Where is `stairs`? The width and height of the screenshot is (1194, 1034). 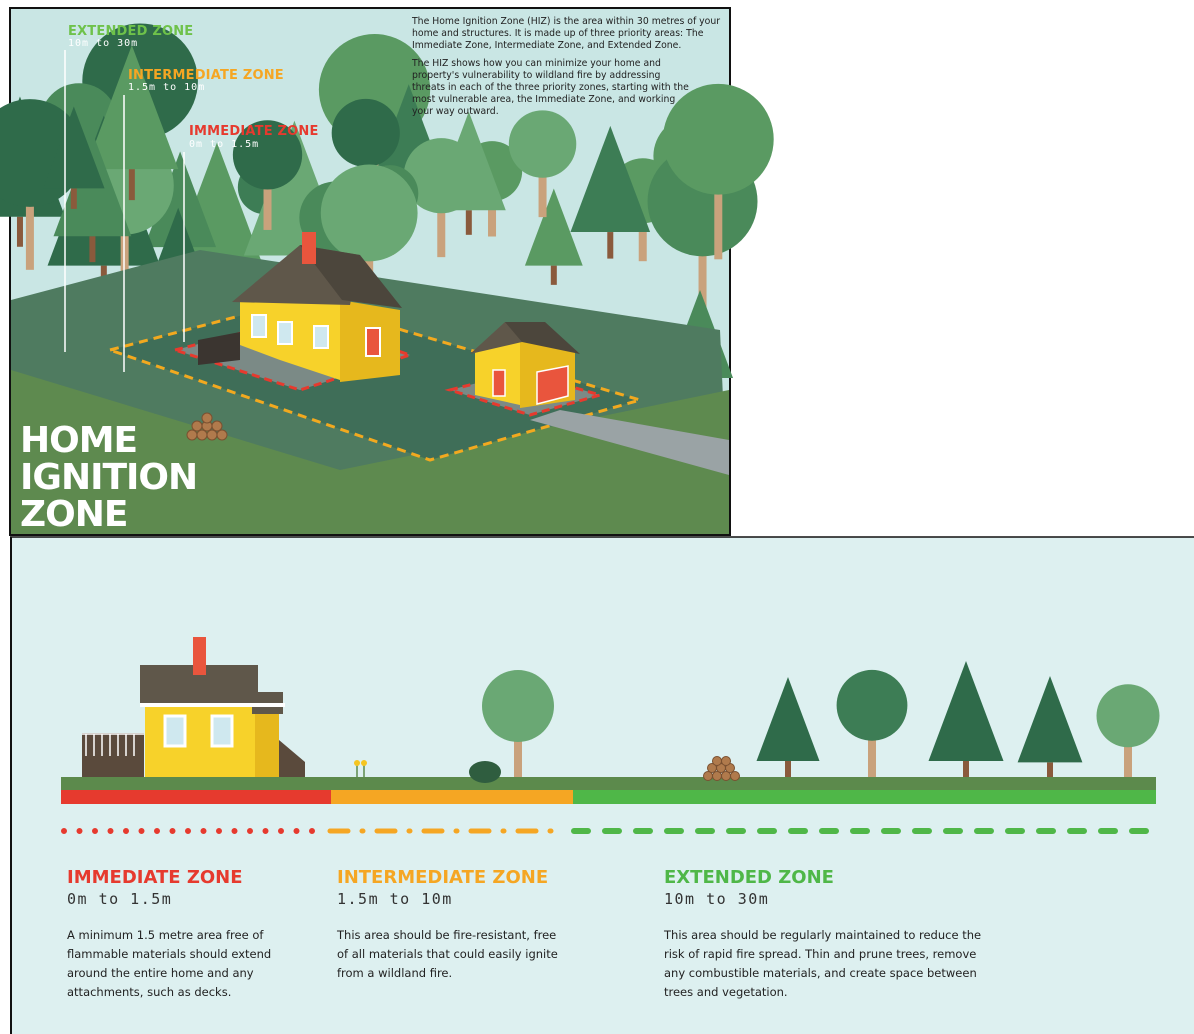 stairs is located at coordinates (292, 759).